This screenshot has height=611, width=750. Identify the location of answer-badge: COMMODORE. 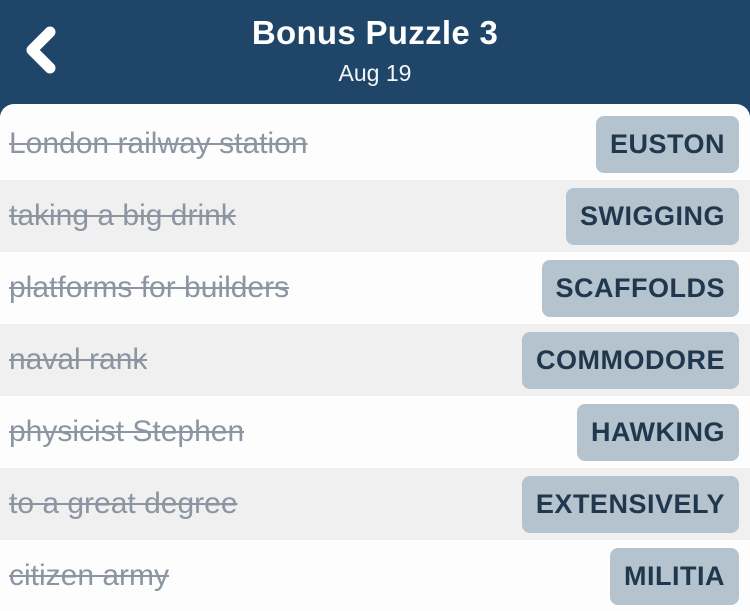
(630, 360).